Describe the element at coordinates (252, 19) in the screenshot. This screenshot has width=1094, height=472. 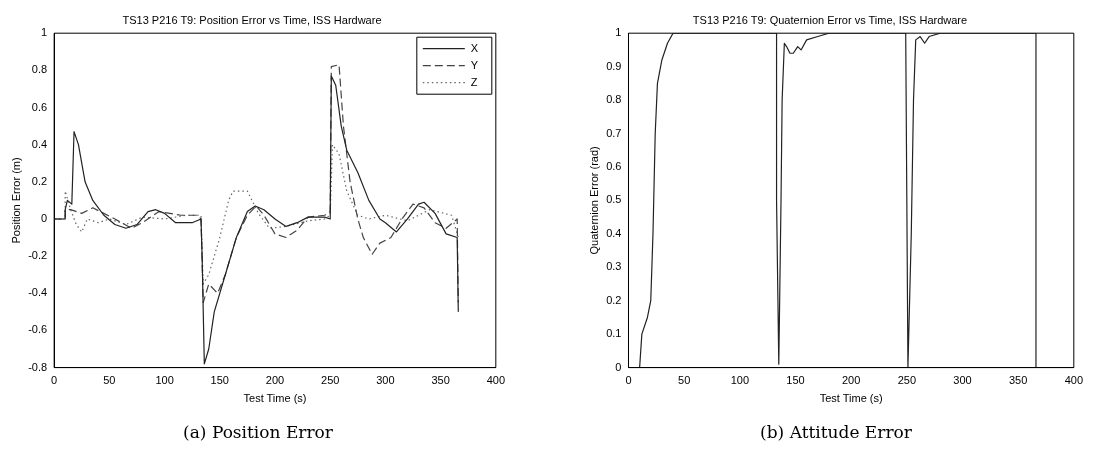
I see `chart-title: TS13 P216 T9: Position Error vs Time, ISS Hardware` at that location.